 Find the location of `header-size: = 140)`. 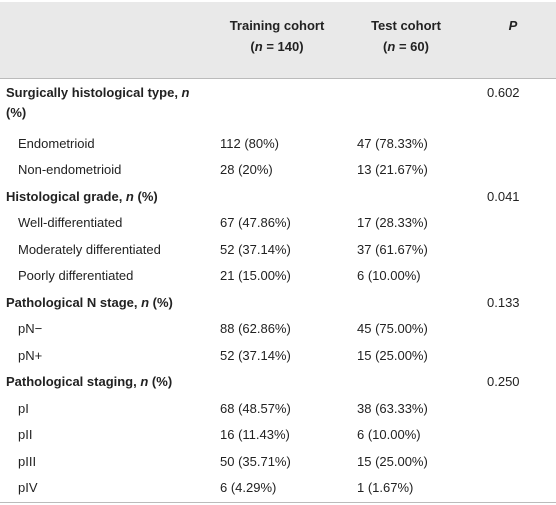

header-size: = 140) is located at coordinates (283, 46).